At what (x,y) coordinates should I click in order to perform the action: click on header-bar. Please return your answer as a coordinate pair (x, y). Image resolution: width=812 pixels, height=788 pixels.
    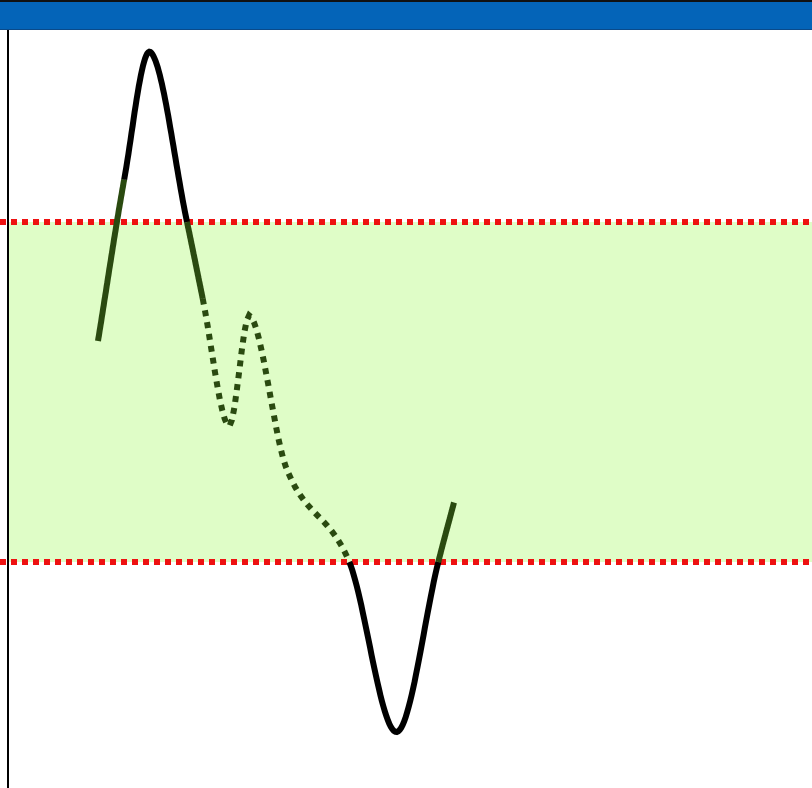
    Looking at the image, I should click on (406, 15).